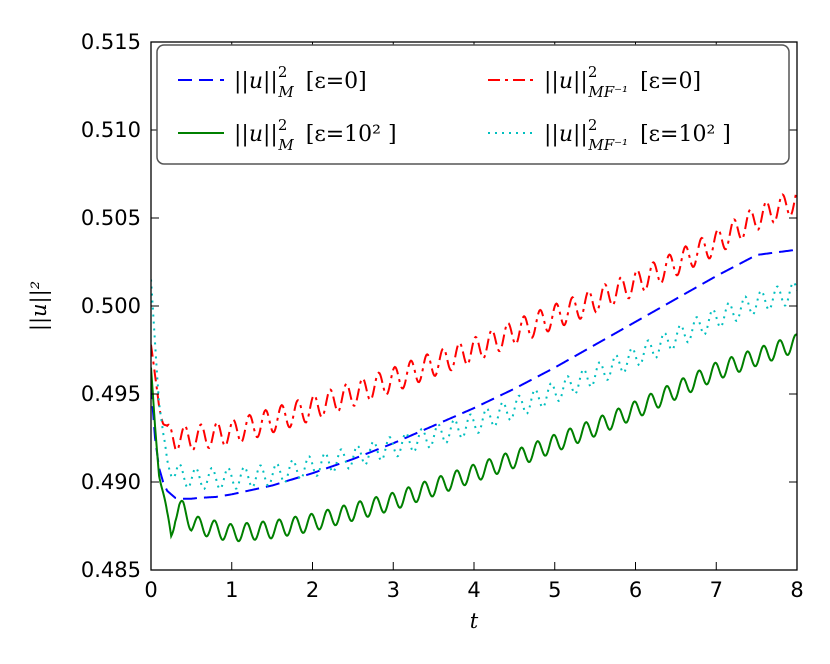  Describe the element at coordinates (111, 218) in the screenshot. I see `y-tick-label: 0.505` at that location.